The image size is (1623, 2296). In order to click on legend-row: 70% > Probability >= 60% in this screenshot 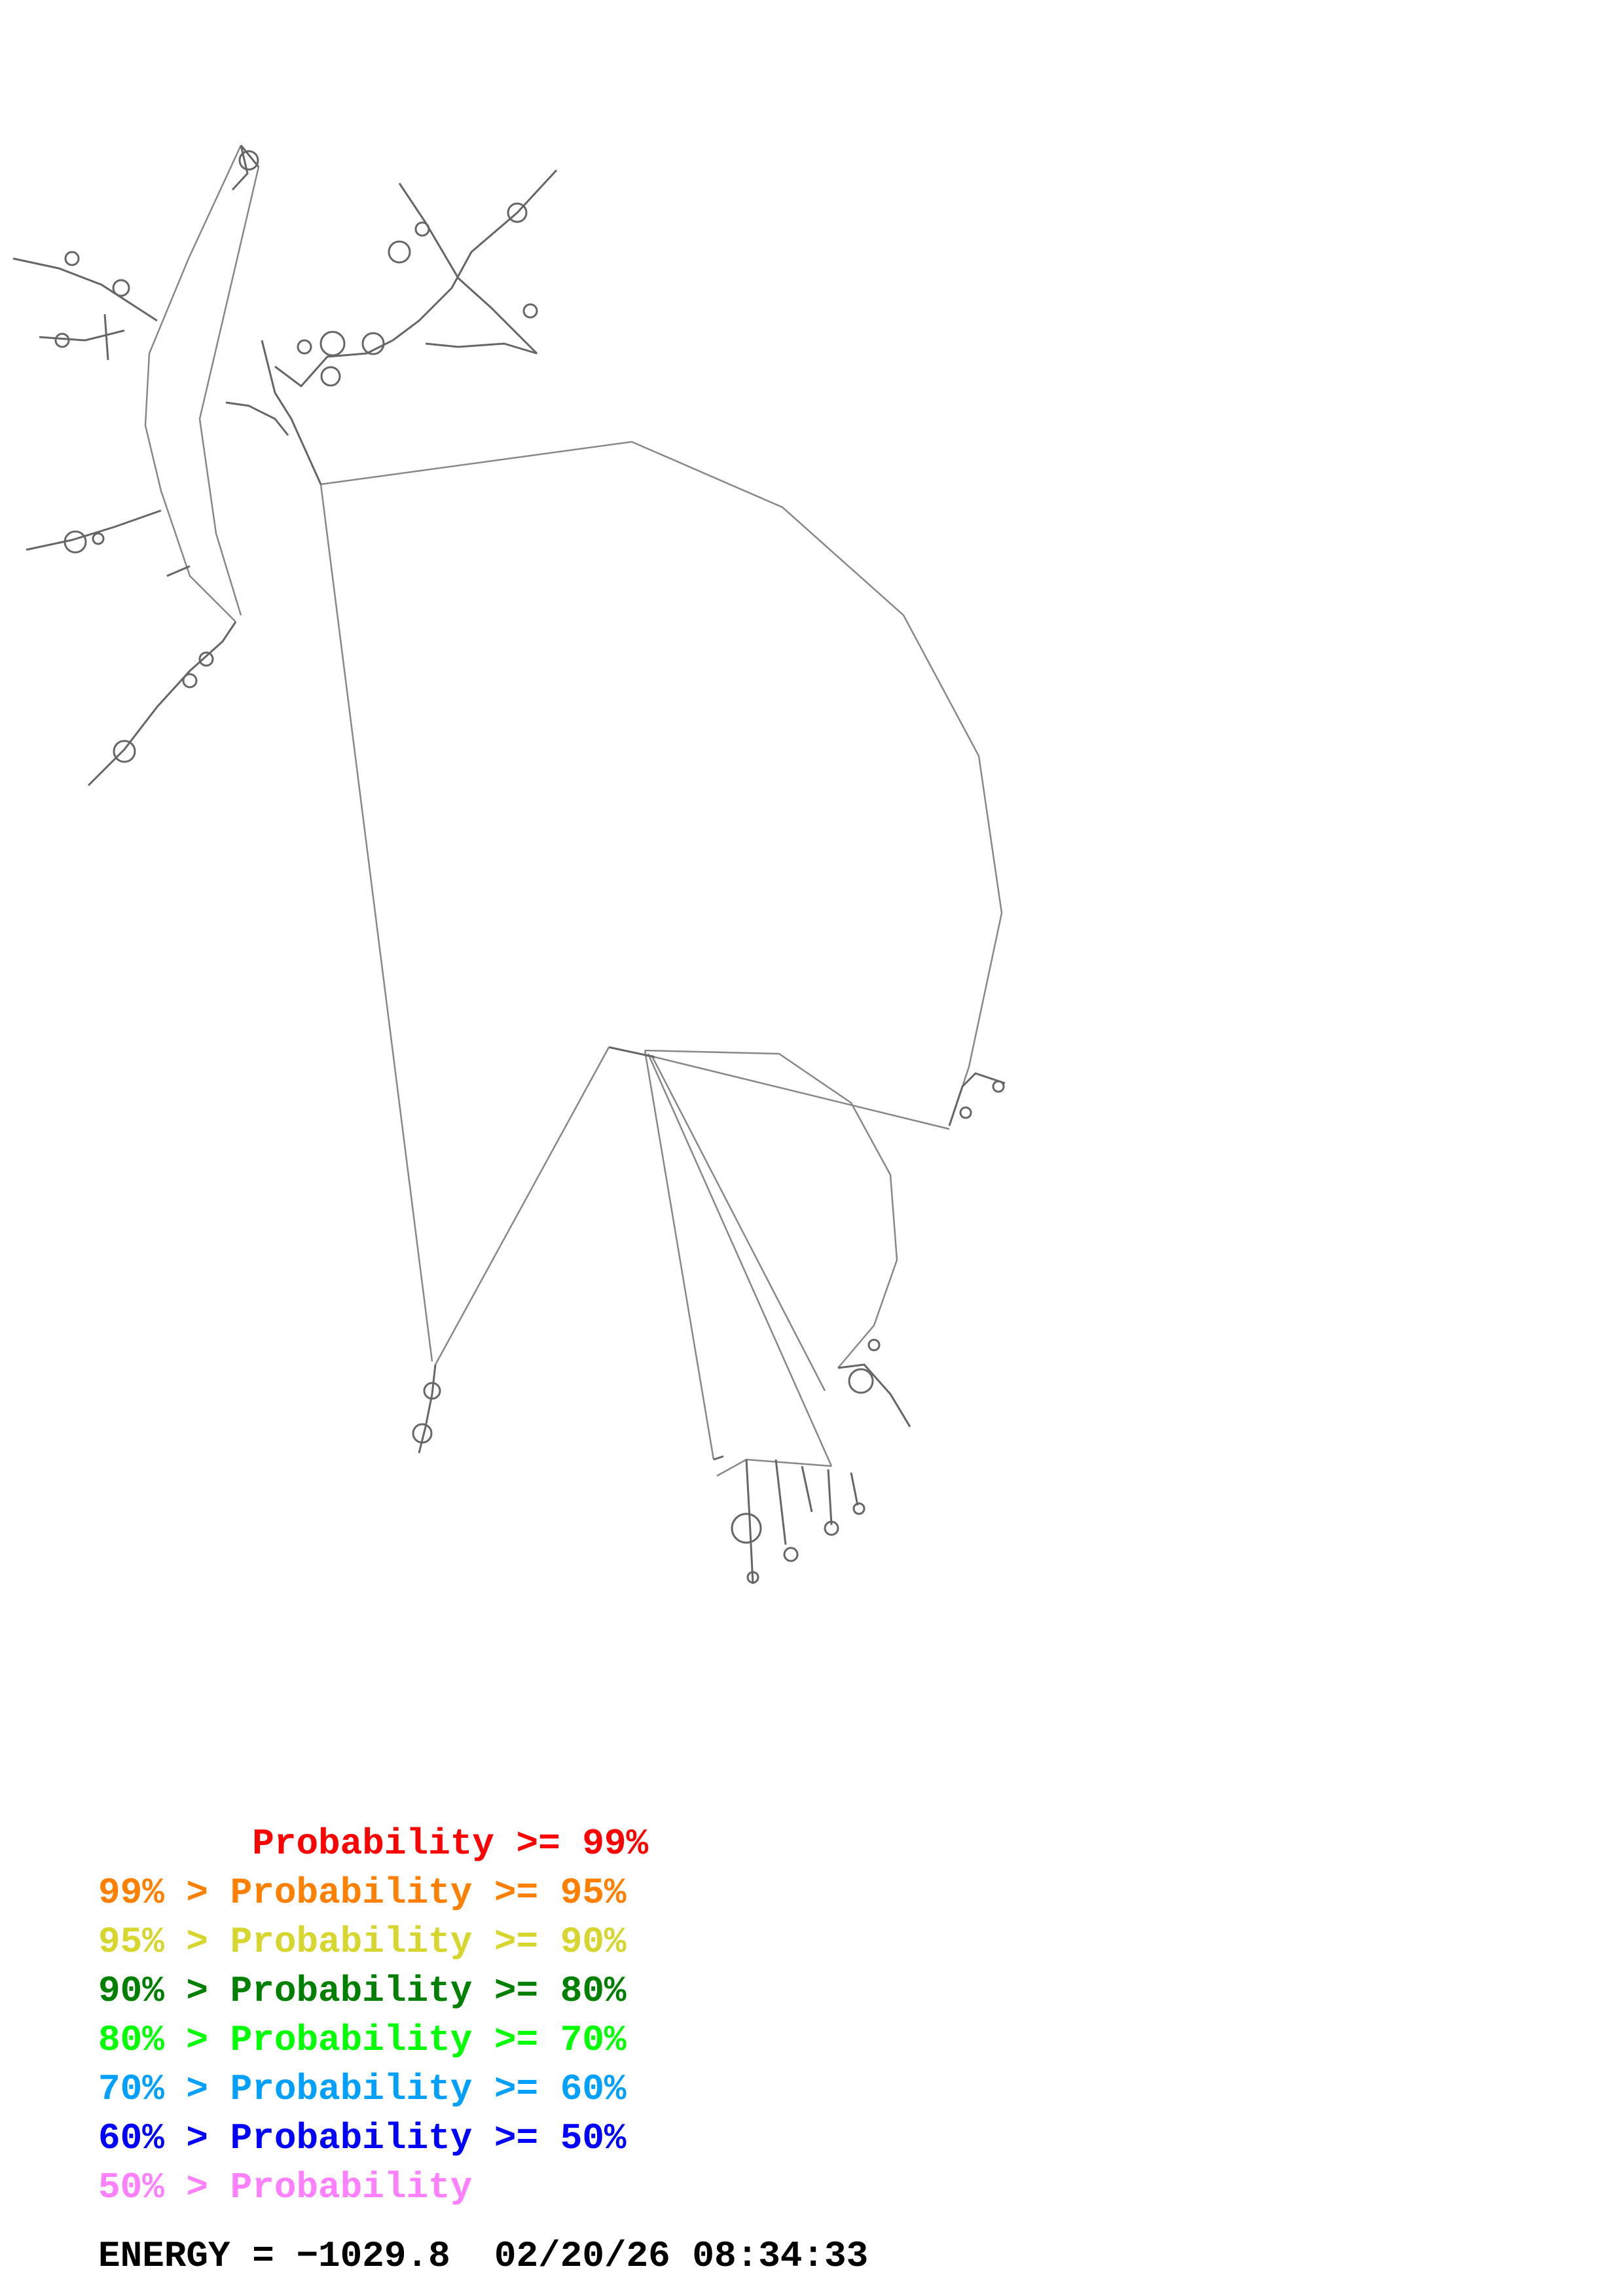, I will do `click(362, 2089)`.